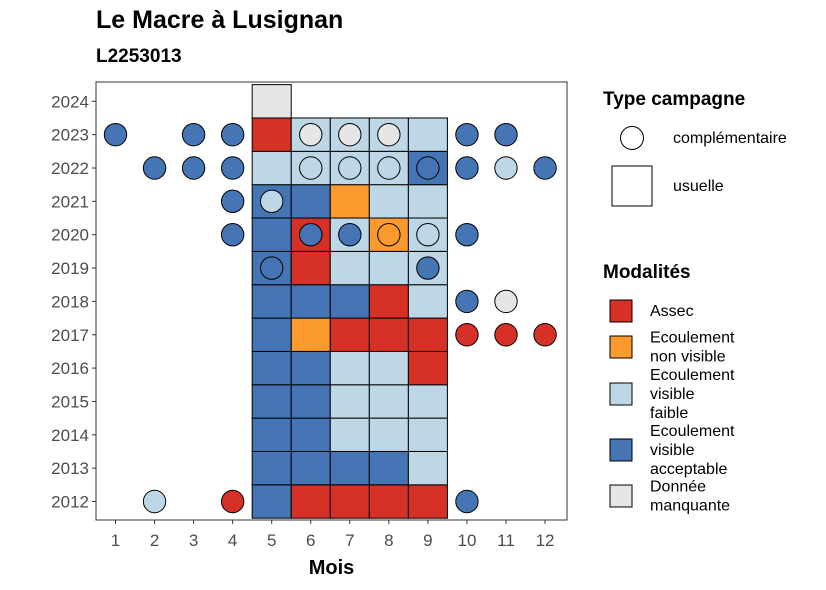  Describe the element at coordinates (70, 401) in the screenshot. I see `y-tick-label-2015: 2015` at that location.